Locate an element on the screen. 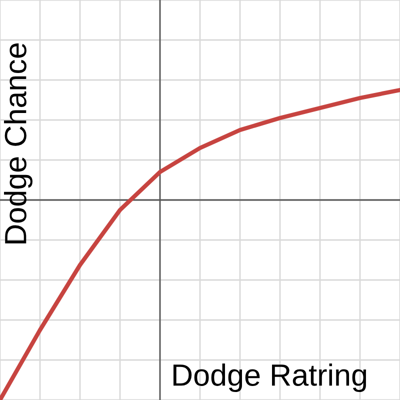  x-axis-title: Dodge Ratring is located at coordinates (269, 378).